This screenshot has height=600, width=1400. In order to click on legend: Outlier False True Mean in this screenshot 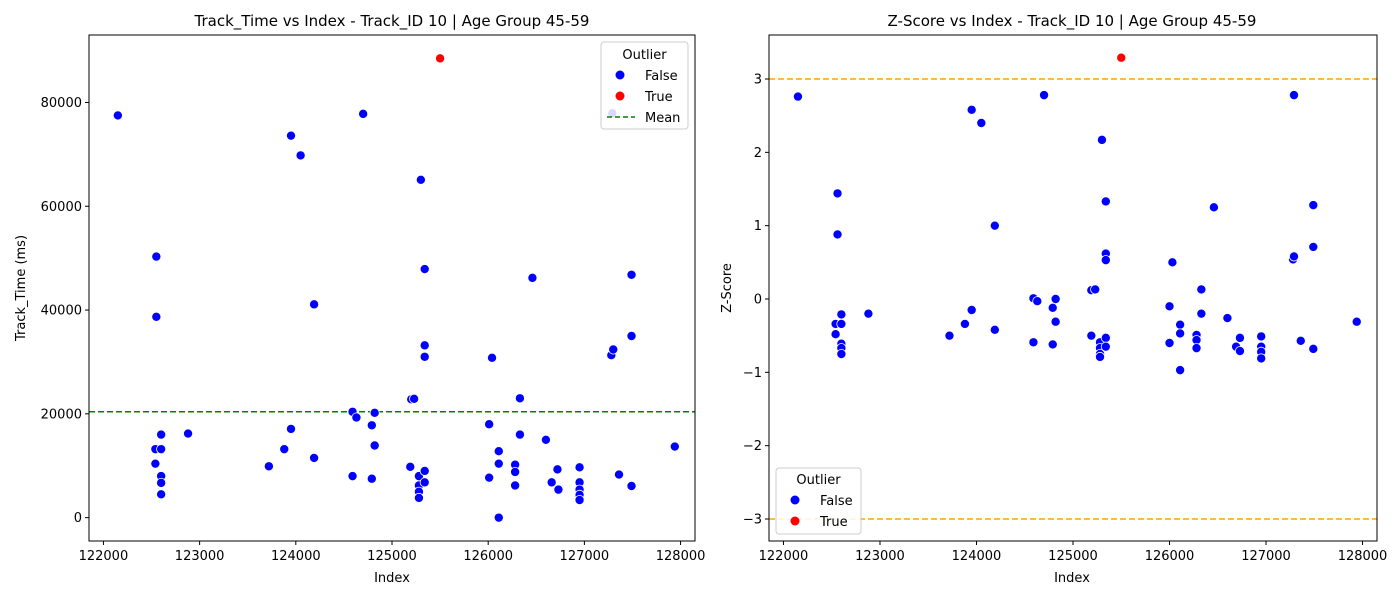, I will do `click(644, 85)`.